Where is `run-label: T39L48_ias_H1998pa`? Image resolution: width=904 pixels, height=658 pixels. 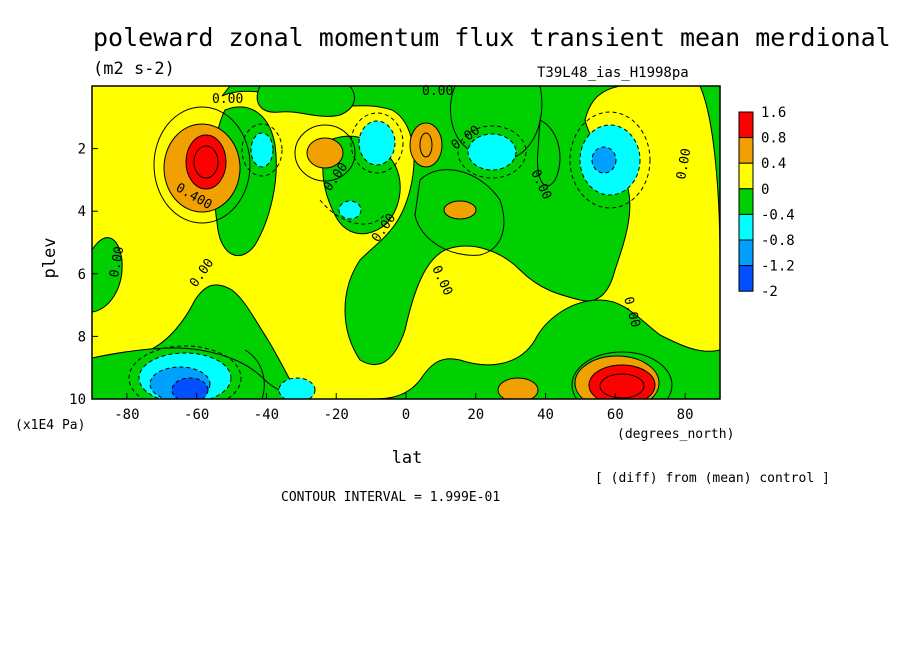 run-label: T39L48_ias_H1998pa is located at coordinates (613, 73).